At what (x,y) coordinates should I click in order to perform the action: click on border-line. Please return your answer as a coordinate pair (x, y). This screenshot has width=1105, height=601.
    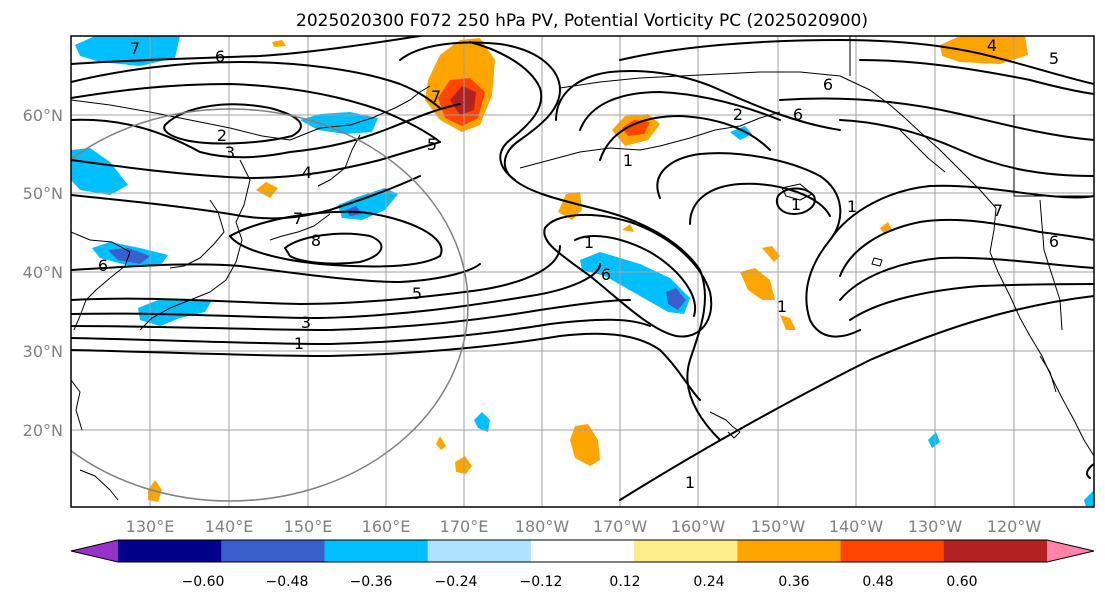
    Looking at the image, I should click on (1053, 156).